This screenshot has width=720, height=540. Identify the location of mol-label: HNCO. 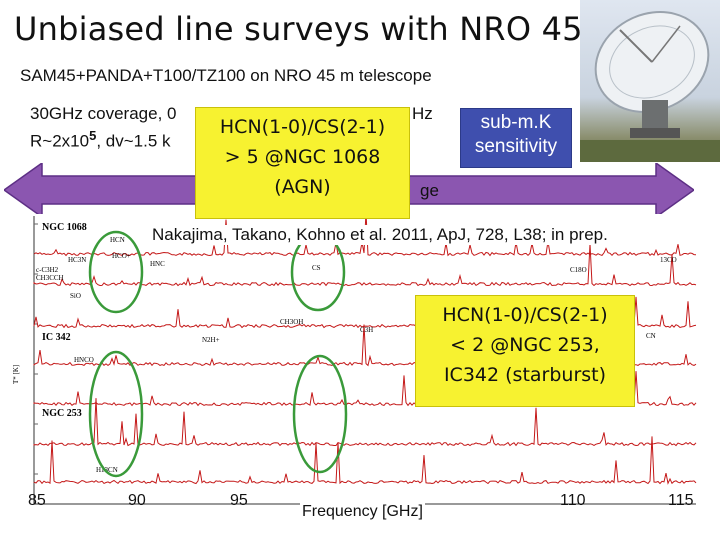
(84, 360).